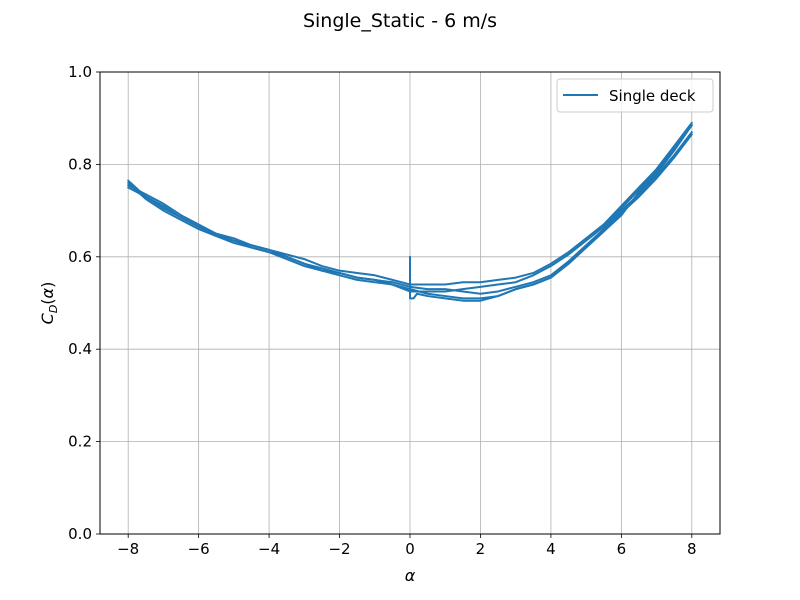  What do you see at coordinates (80, 534) in the screenshot?
I see `y-tick-label: 0.0` at bounding box center [80, 534].